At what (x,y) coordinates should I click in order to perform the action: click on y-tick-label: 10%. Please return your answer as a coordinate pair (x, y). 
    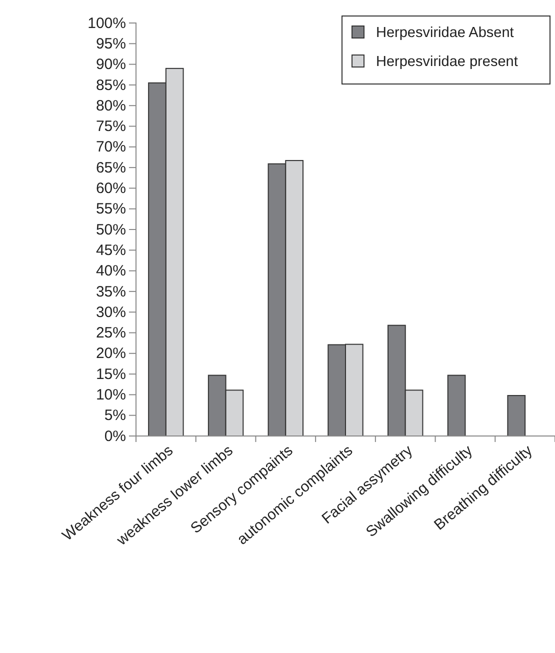
    Looking at the image, I should click on (111, 395).